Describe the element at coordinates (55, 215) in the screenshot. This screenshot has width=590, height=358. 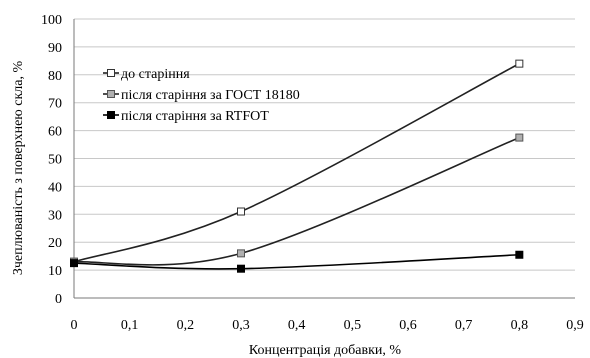
I see `y-tick-label: 30` at that location.